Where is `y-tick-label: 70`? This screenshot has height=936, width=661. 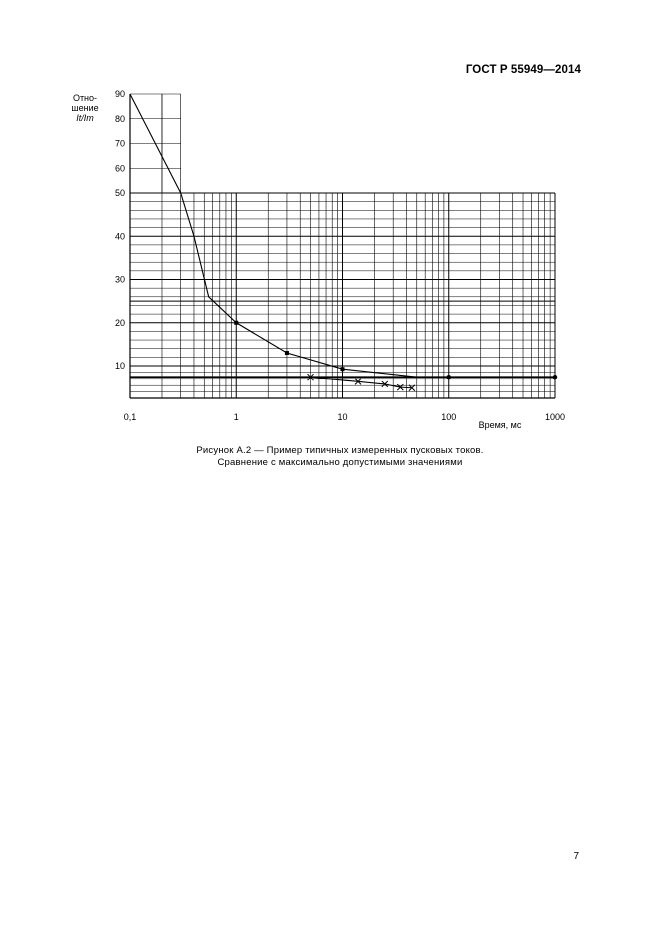
y-tick-label: 70 is located at coordinates (120, 144).